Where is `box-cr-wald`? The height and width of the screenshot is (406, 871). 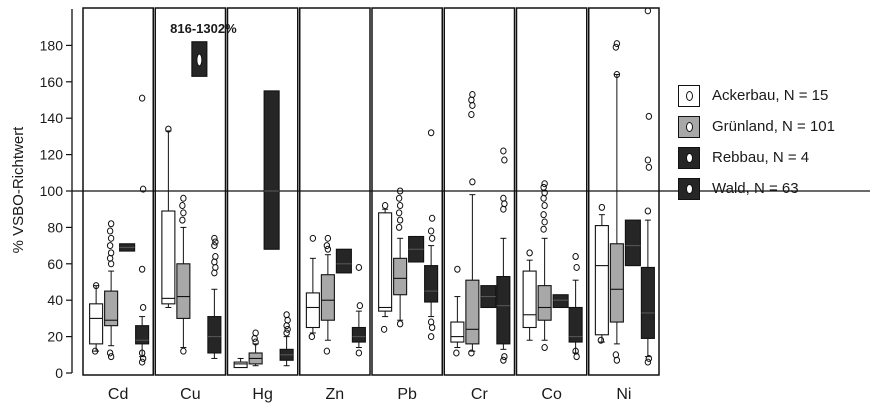 box-cr-wald is located at coordinates (503, 310).